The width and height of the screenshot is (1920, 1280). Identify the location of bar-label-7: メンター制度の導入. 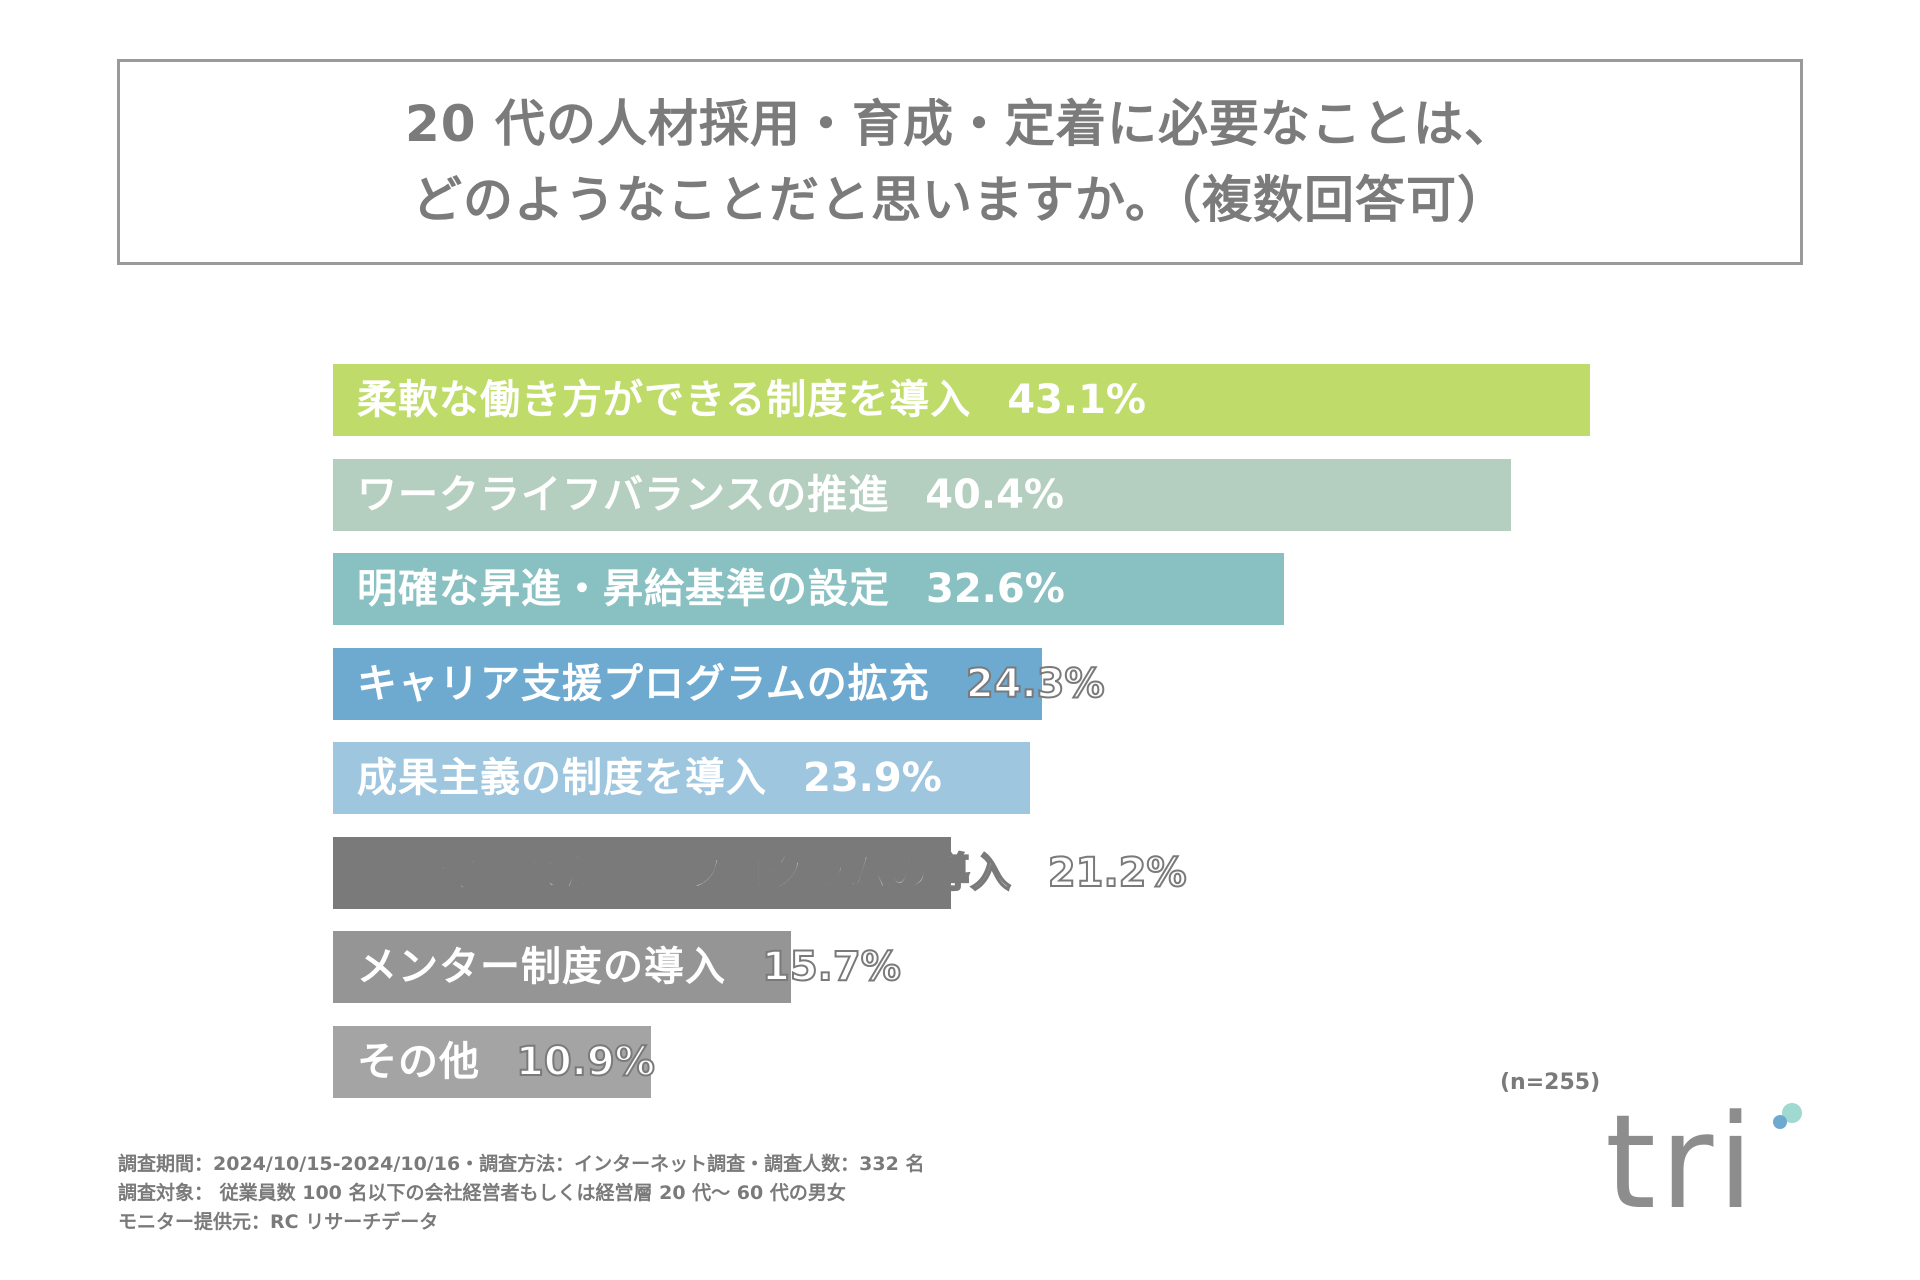
(541, 967).